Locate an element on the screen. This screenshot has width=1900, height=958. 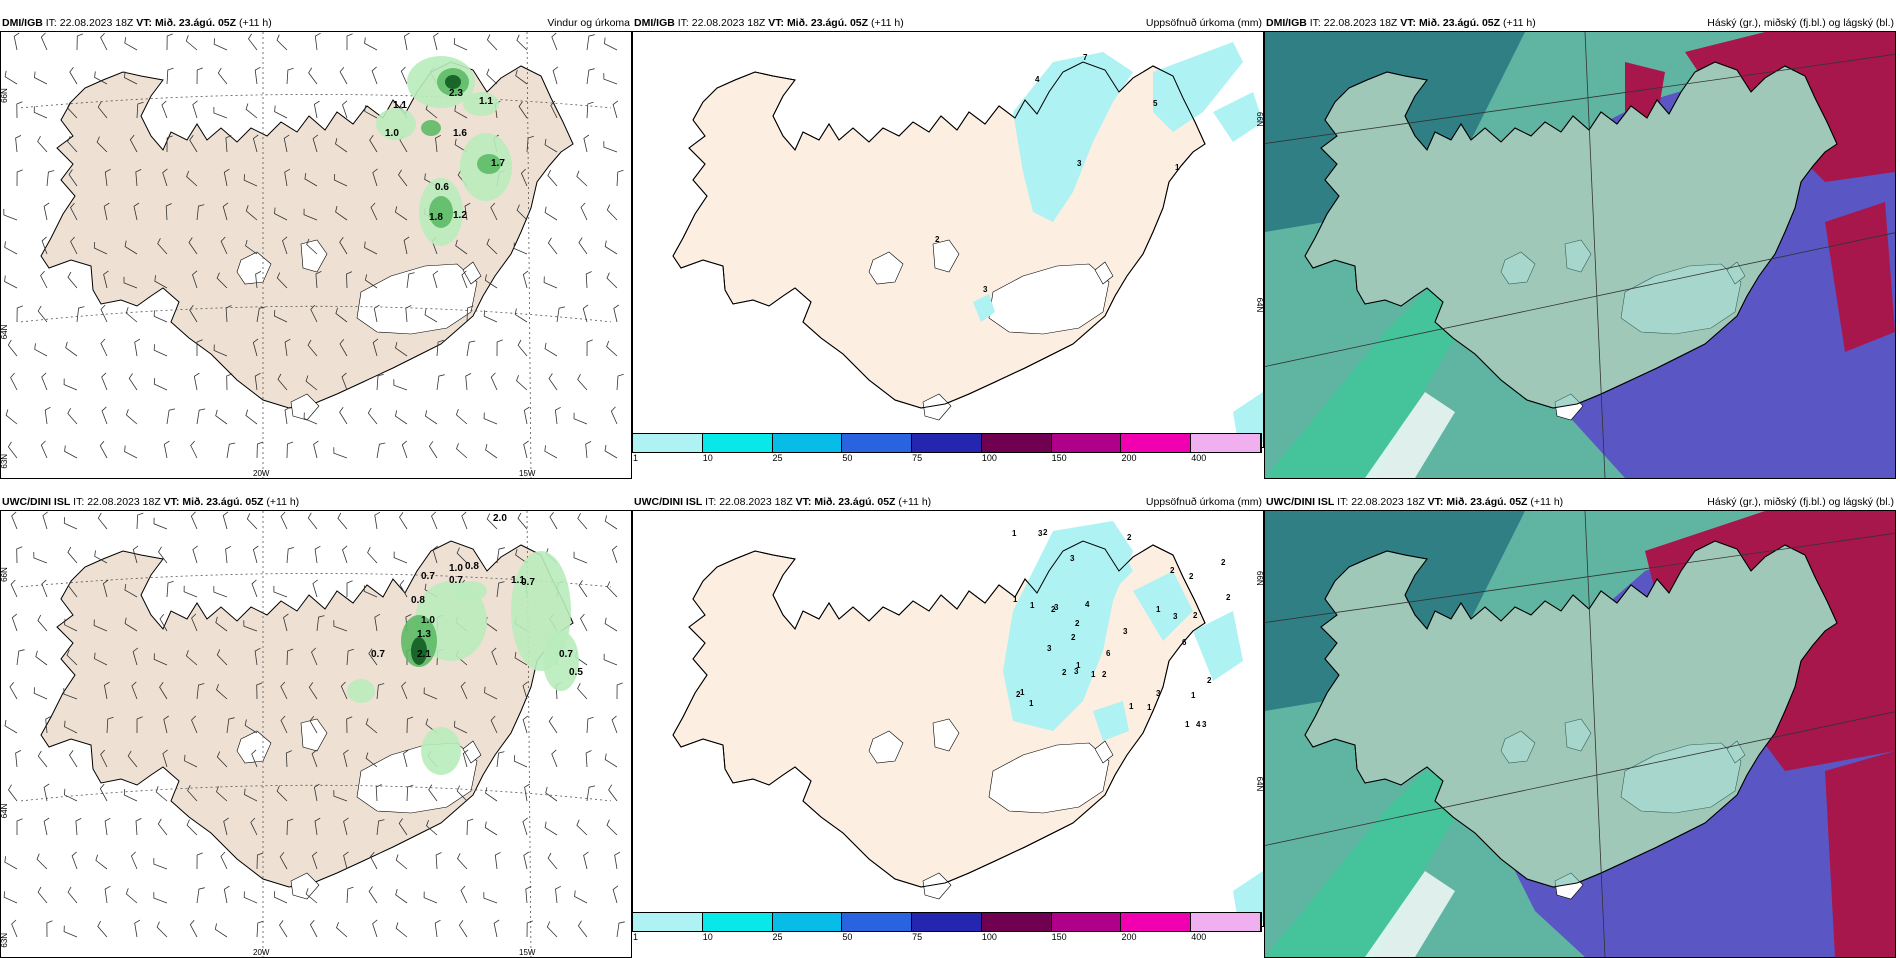
lon-label: 15W is located at coordinates (527, 473).